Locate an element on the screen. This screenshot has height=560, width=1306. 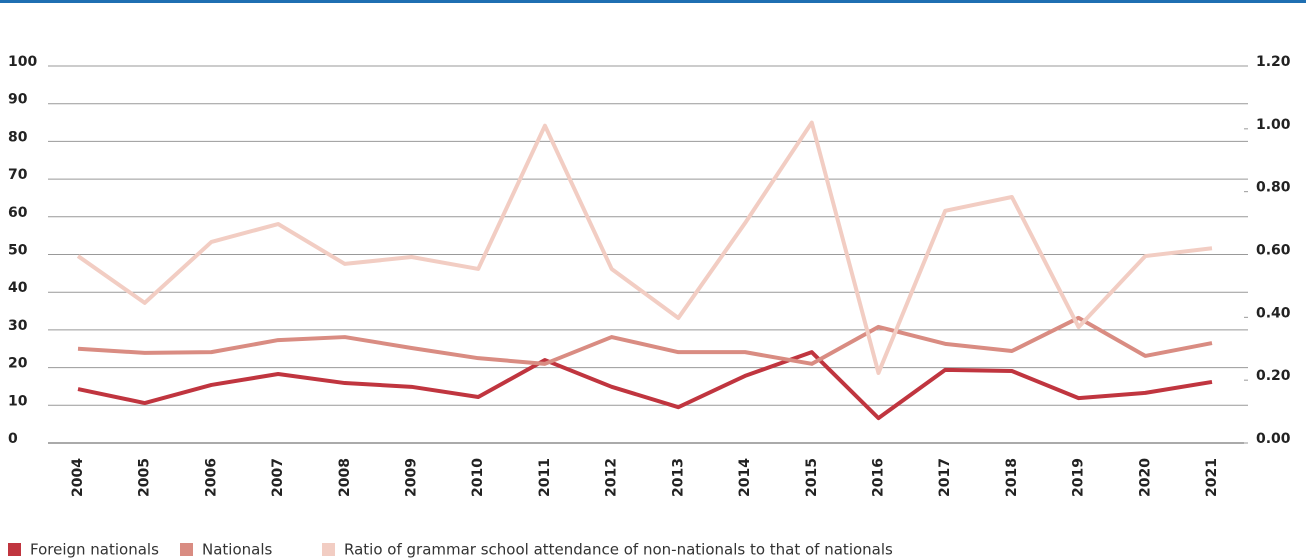
y-tick-label: 50 is located at coordinates (18, 251).